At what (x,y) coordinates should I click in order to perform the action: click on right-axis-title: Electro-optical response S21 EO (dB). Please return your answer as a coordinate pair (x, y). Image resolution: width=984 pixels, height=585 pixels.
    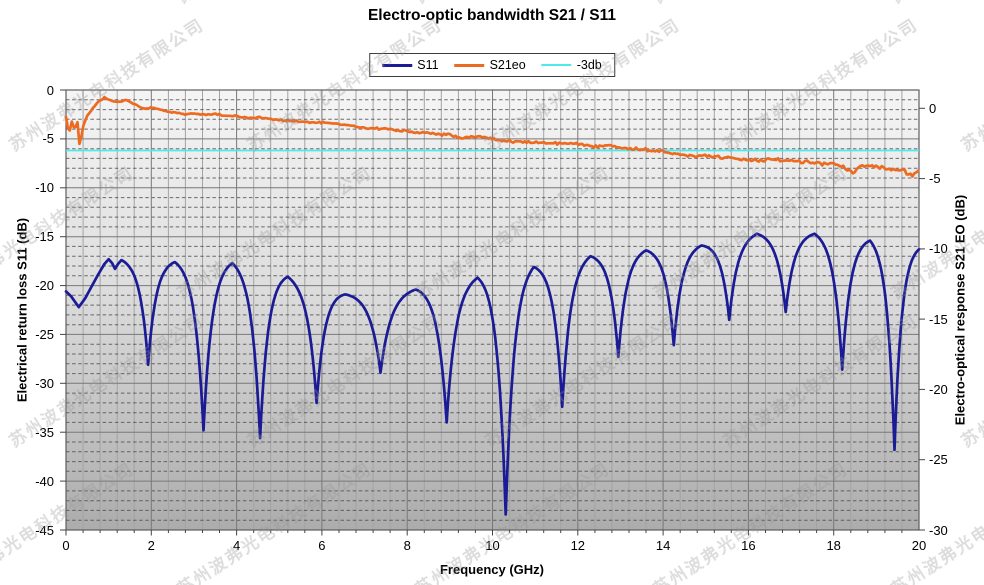
    Looking at the image, I should click on (960, 310).